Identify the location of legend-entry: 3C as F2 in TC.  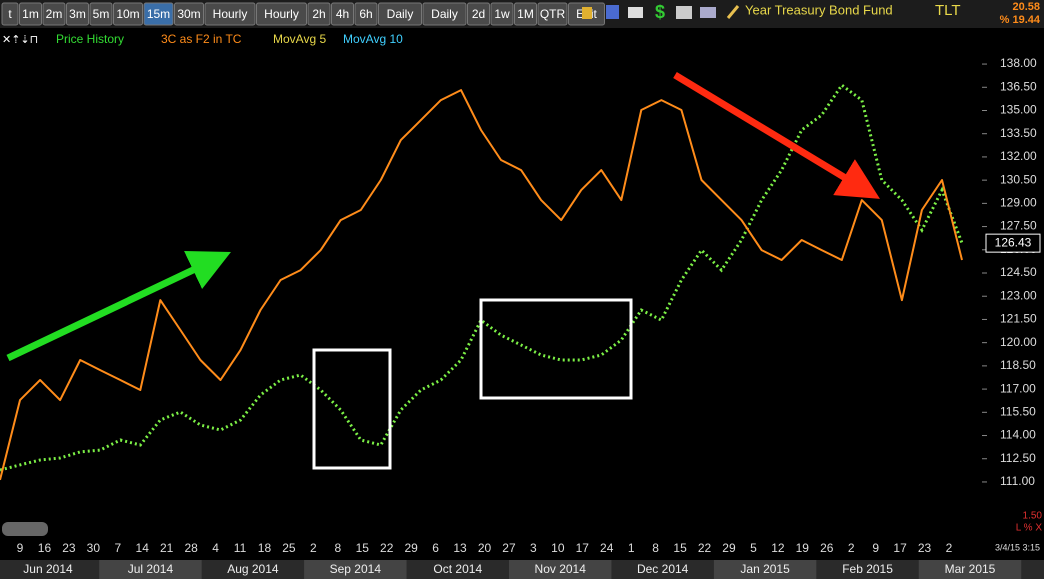
(201, 39).